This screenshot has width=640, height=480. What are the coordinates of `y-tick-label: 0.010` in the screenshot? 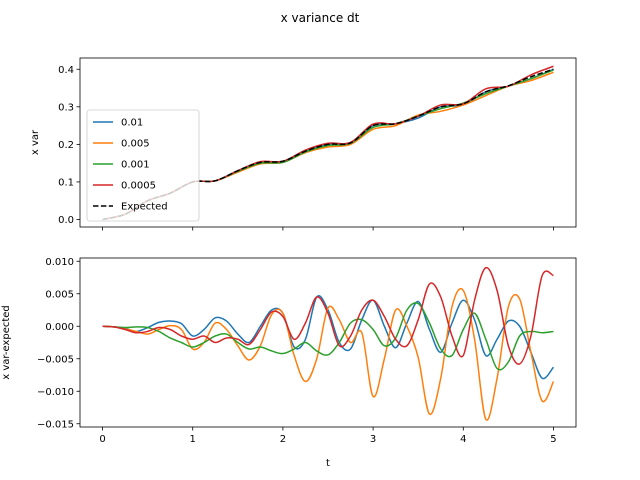 It's located at (59, 262).